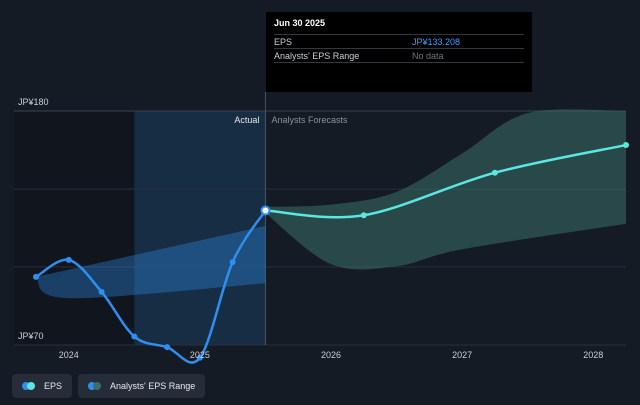  I want to click on region-label-forecast: Analysts Forecasts, so click(309, 120).